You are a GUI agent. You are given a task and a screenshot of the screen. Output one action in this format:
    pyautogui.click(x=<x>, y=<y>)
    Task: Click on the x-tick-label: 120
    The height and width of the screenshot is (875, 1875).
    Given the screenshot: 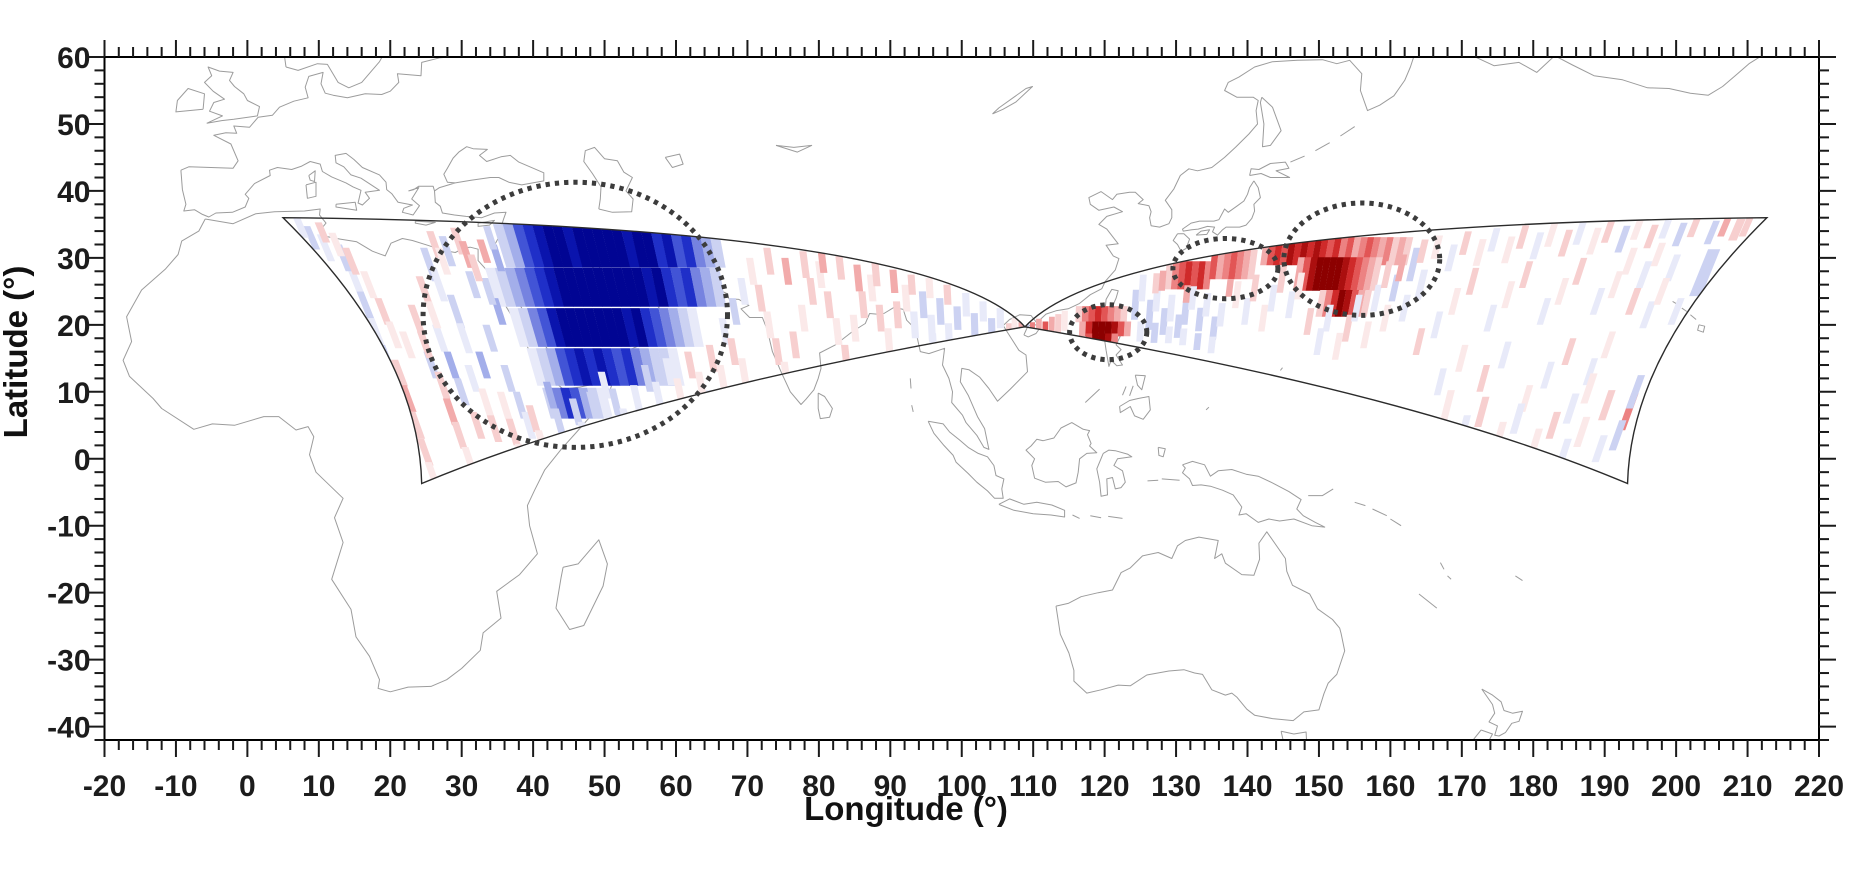 What is the action you would take?
    pyautogui.click(x=1105, y=786)
    